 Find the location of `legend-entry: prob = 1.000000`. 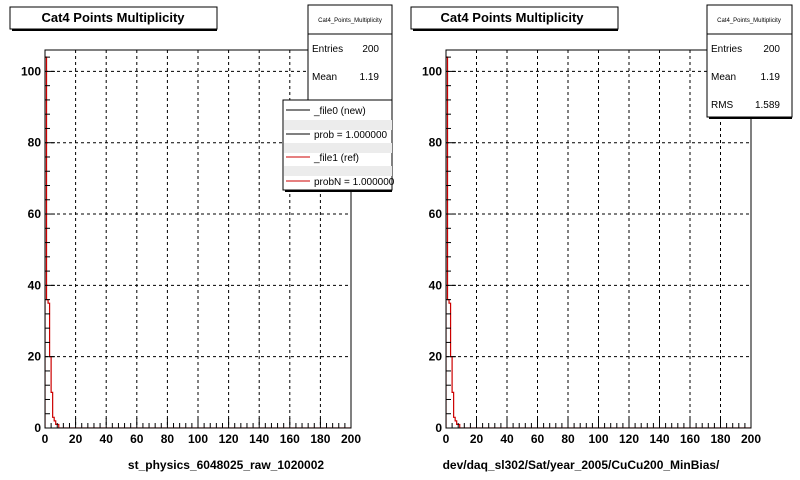

legend-entry: prob = 1.000000 is located at coordinates (337, 135).